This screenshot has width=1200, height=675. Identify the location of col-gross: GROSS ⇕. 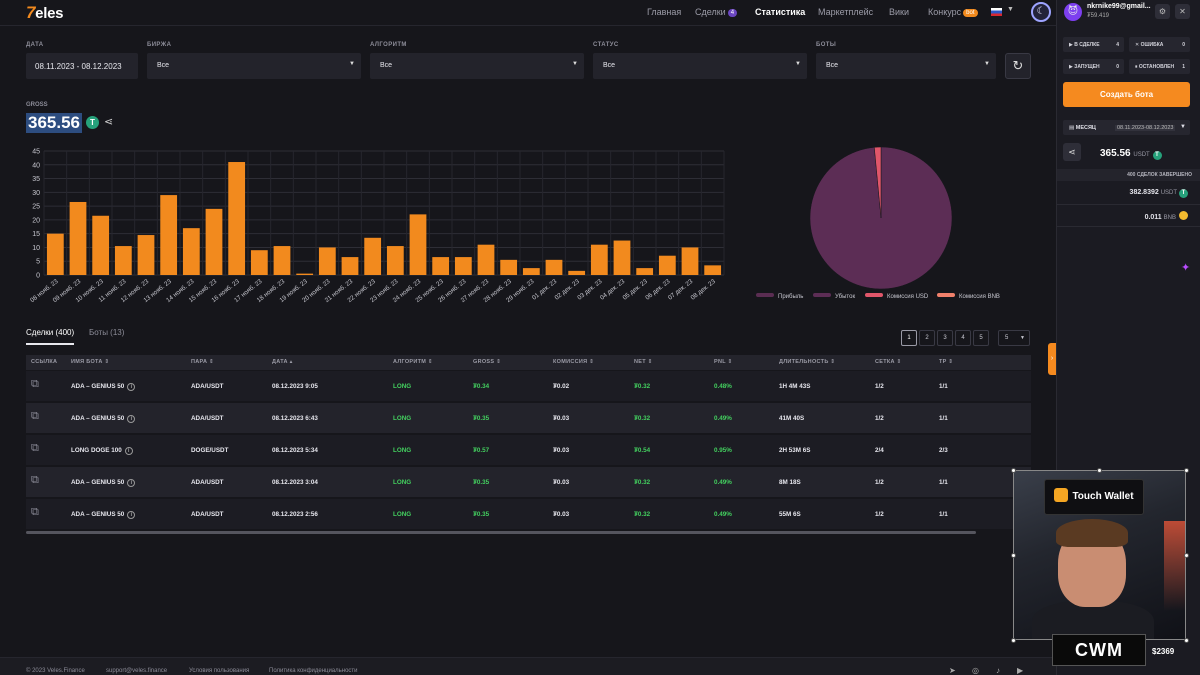
(487, 362).